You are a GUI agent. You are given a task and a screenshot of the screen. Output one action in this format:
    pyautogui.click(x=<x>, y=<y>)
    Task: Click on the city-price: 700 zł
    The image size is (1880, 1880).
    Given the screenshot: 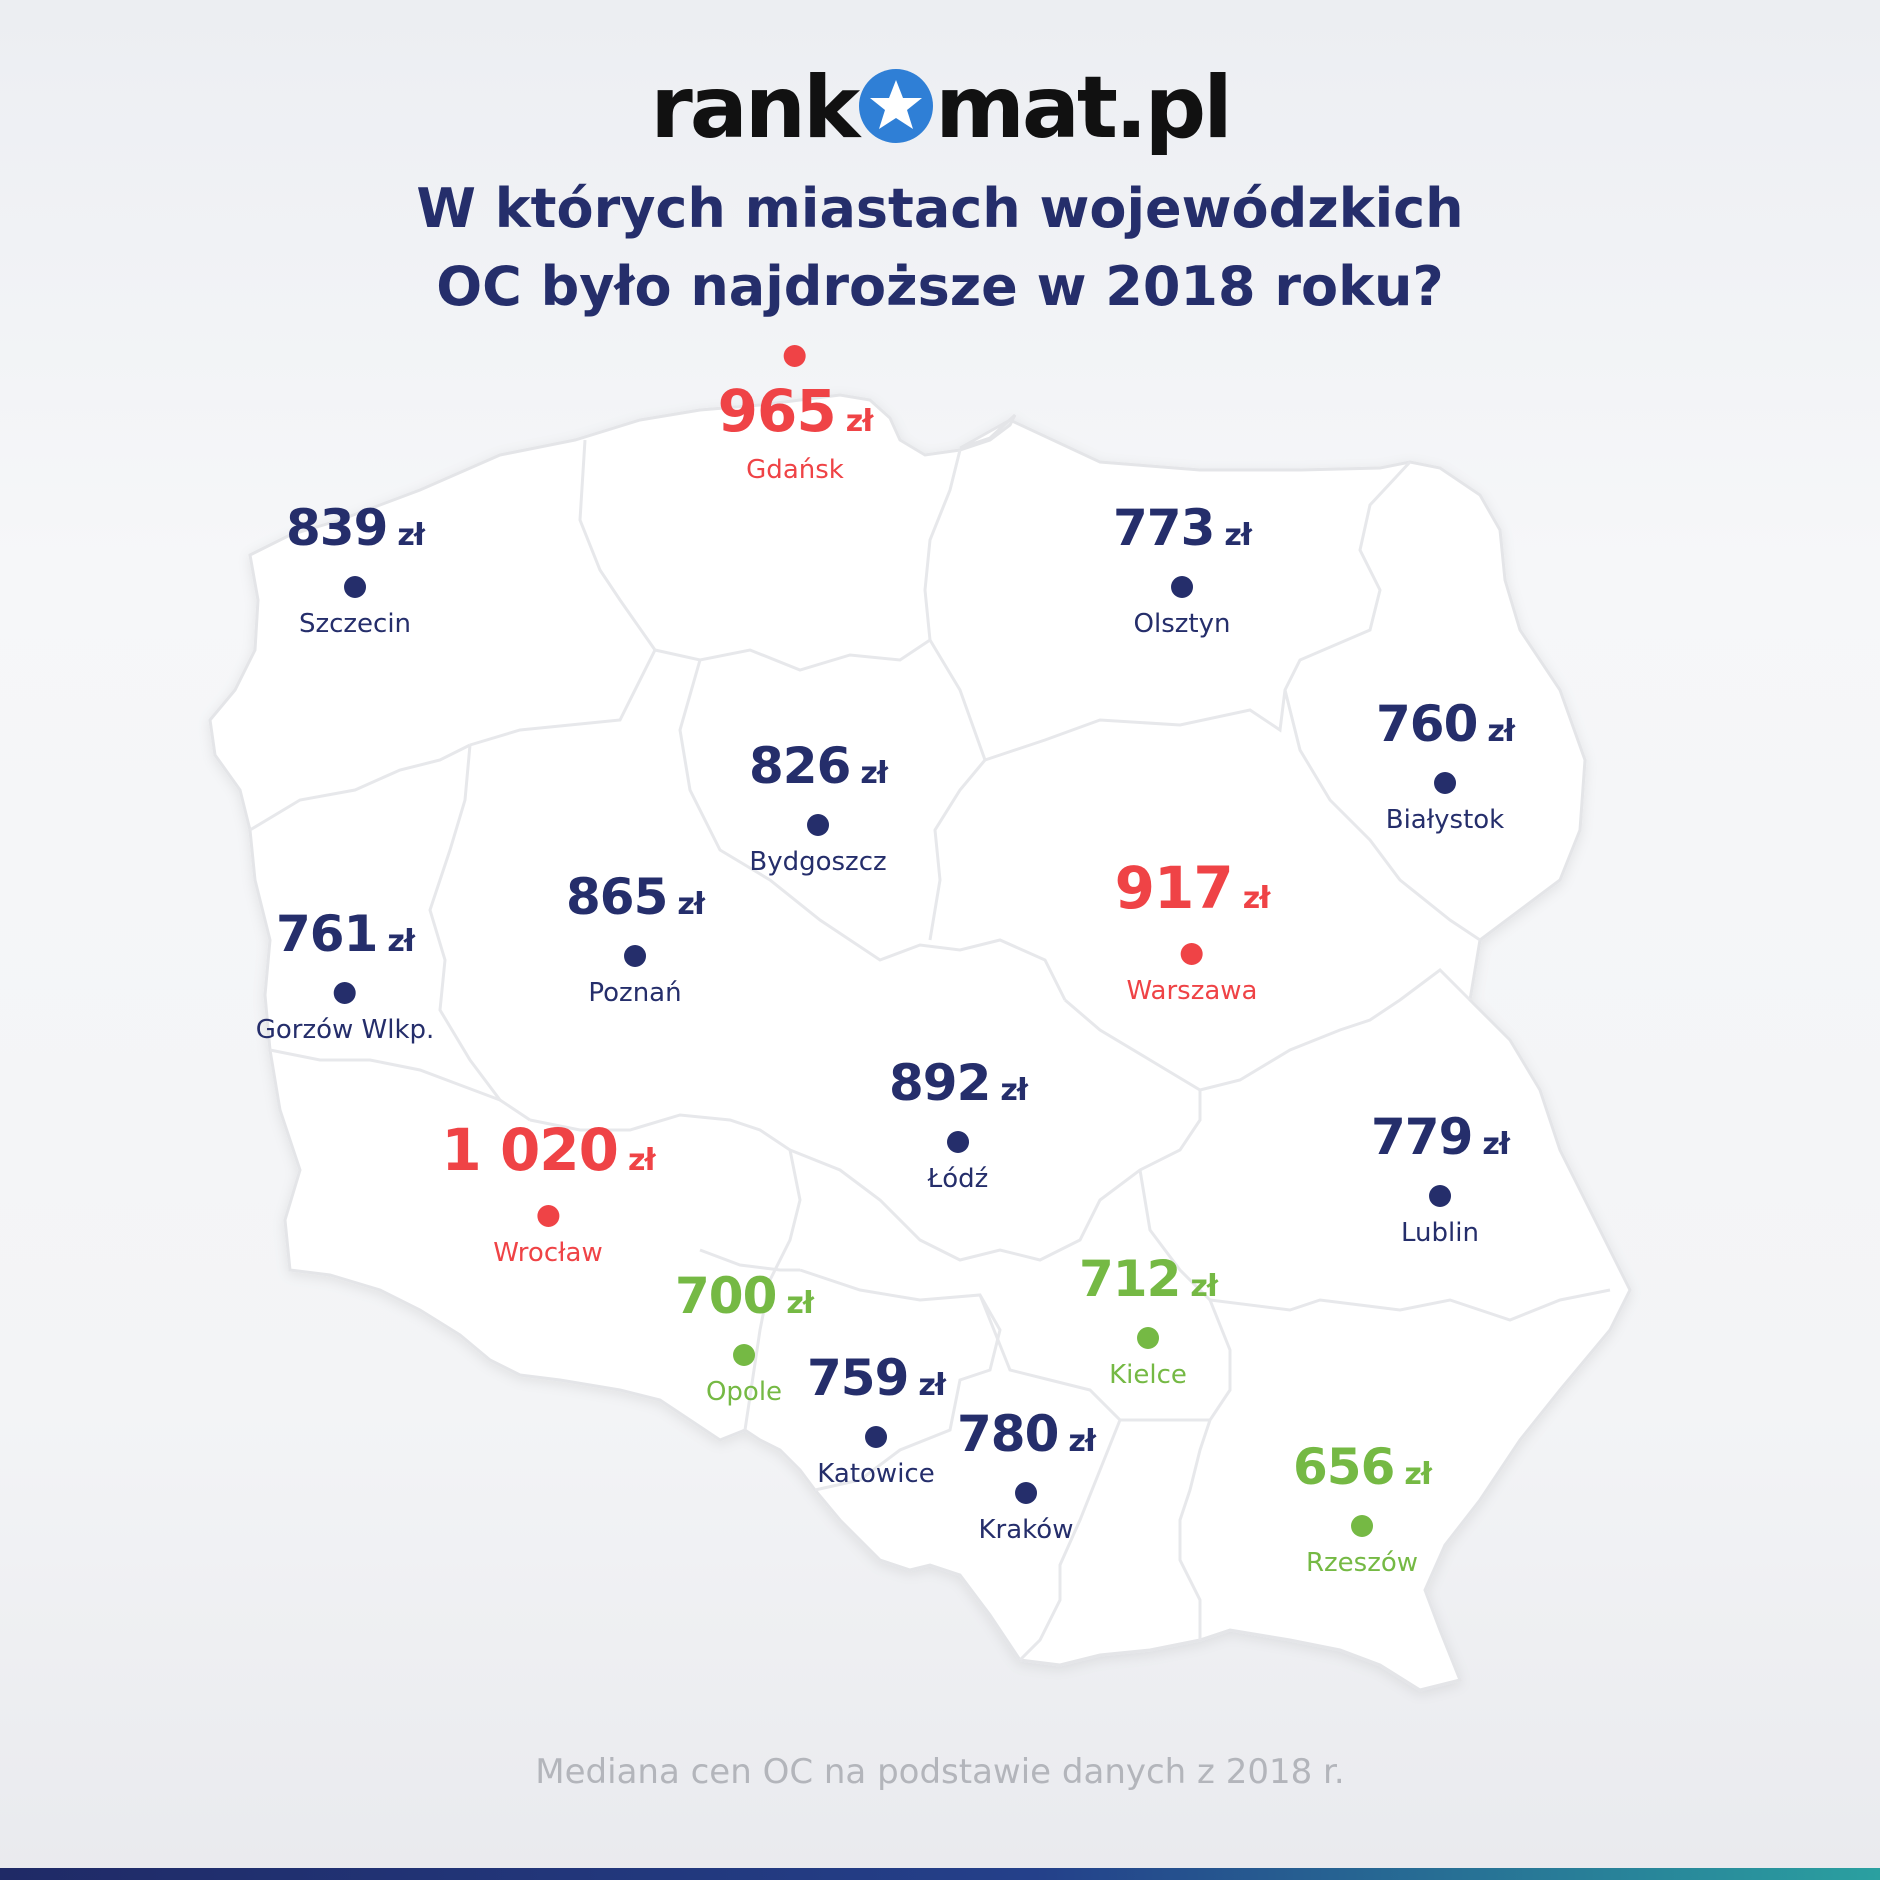 What is the action you would take?
    pyautogui.click(x=744, y=1299)
    